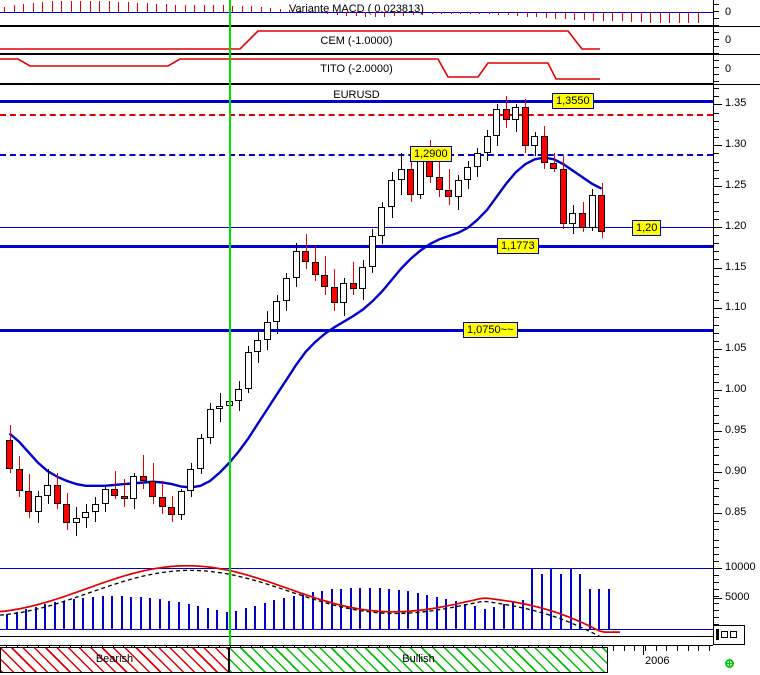 This screenshot has width=760, height=675. What do you see at coordinates (736, 84) in the screenshot?
I see `axis-separator-tito` at bounding box center [736, 84].